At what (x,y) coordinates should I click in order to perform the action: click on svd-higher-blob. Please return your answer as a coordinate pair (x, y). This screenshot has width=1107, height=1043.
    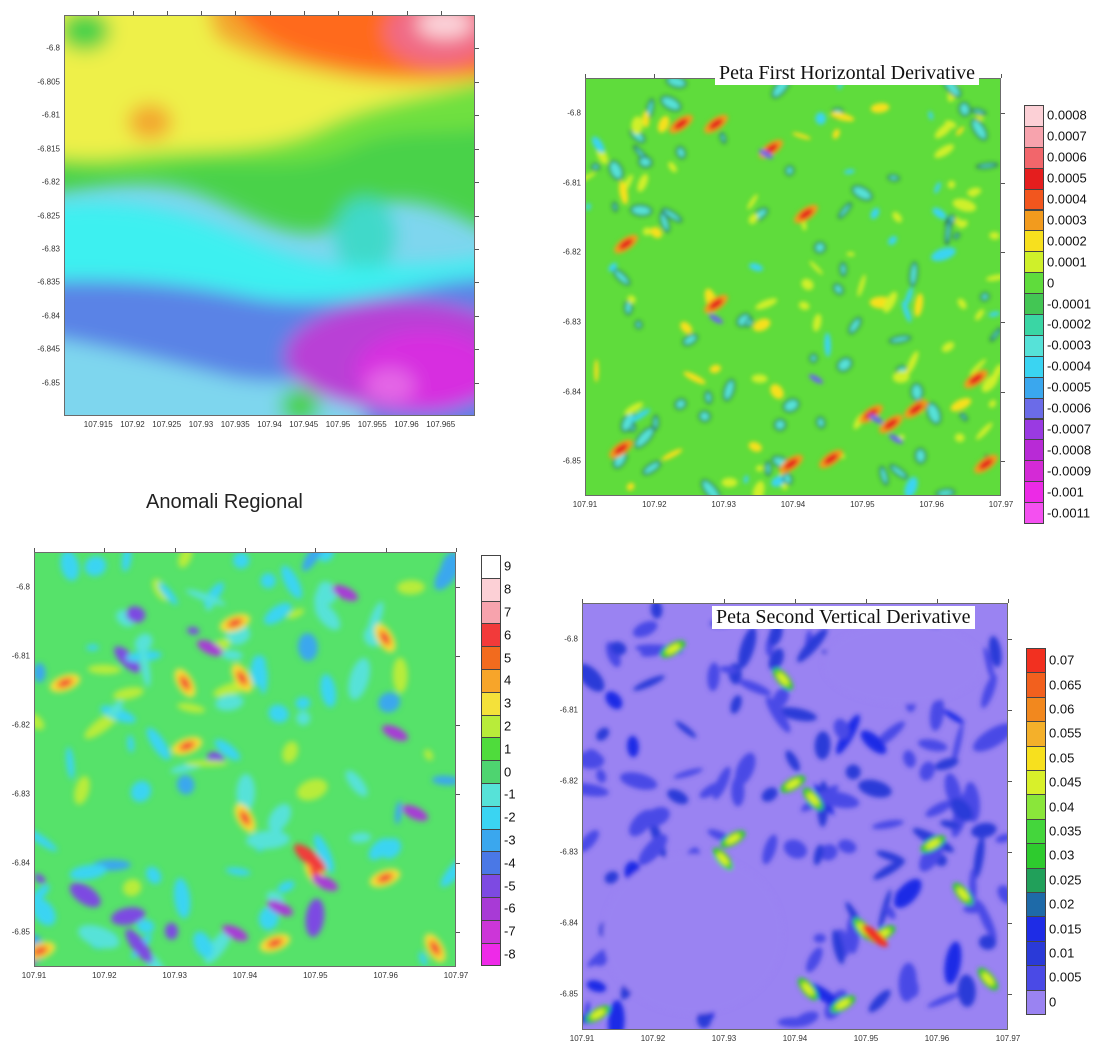
    Looking at the image, I should click on (808, 989).